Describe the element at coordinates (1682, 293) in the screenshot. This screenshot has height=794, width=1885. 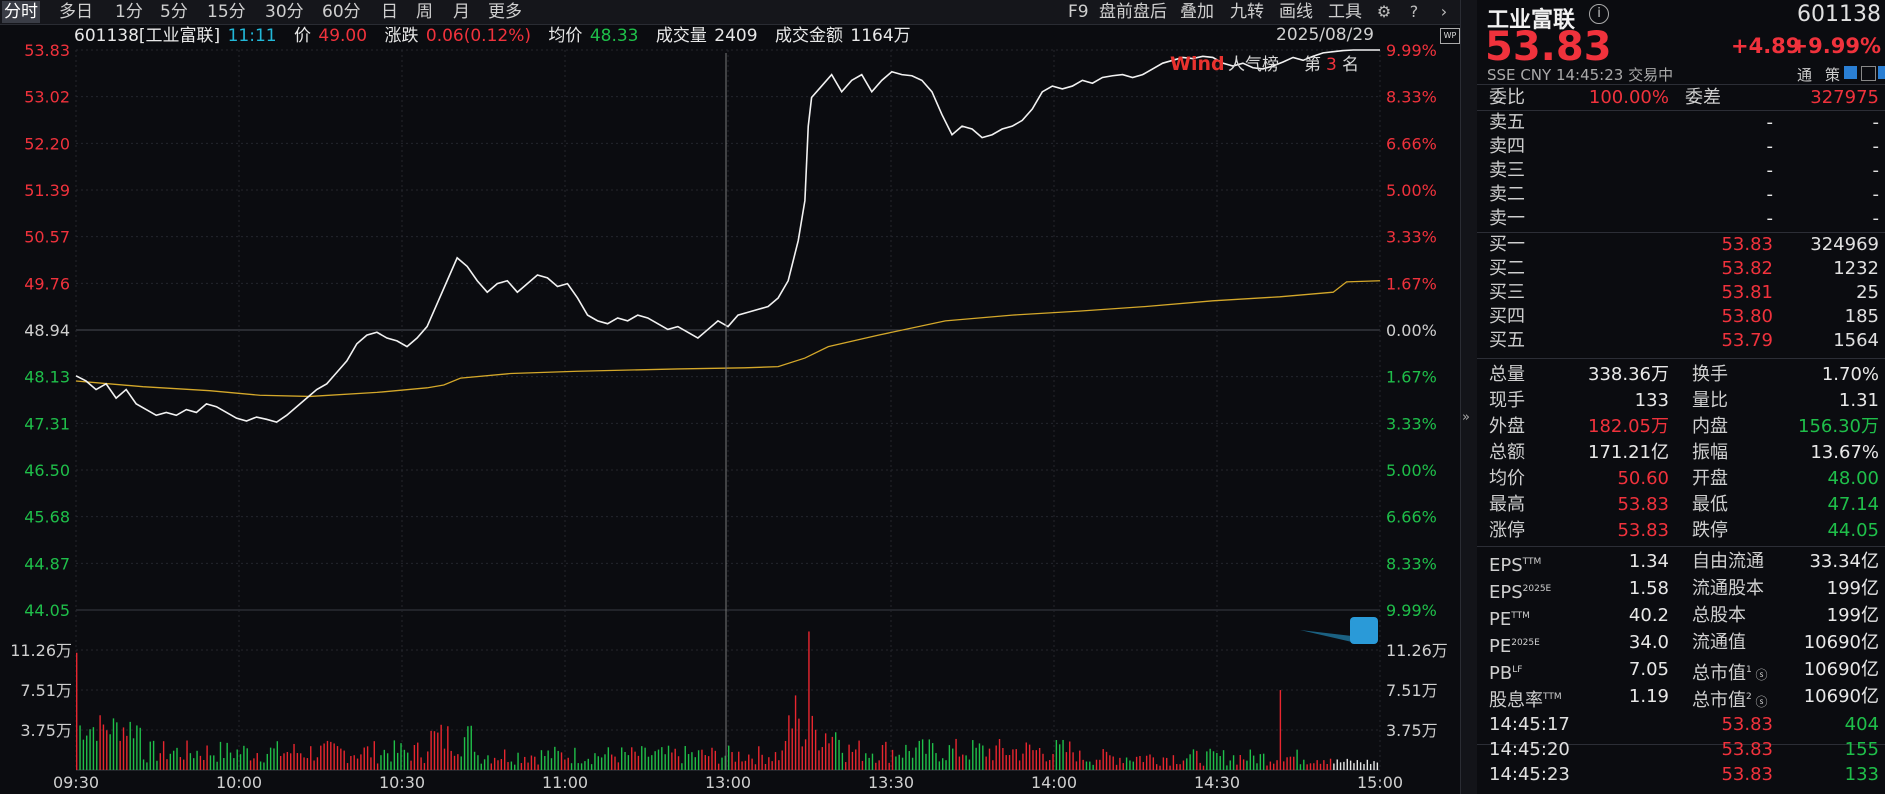
I see `bid-row: 买三 53.81 25` at that location.